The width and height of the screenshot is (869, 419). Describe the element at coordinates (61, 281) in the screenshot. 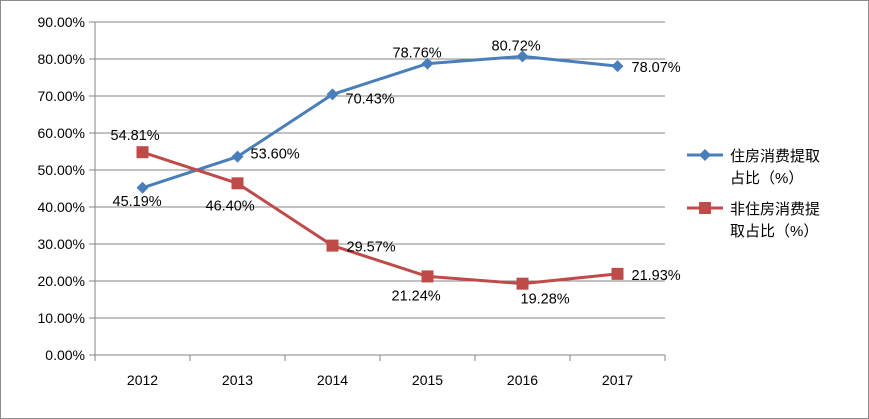

I see `y-tick-label: 20.00%` at that location.